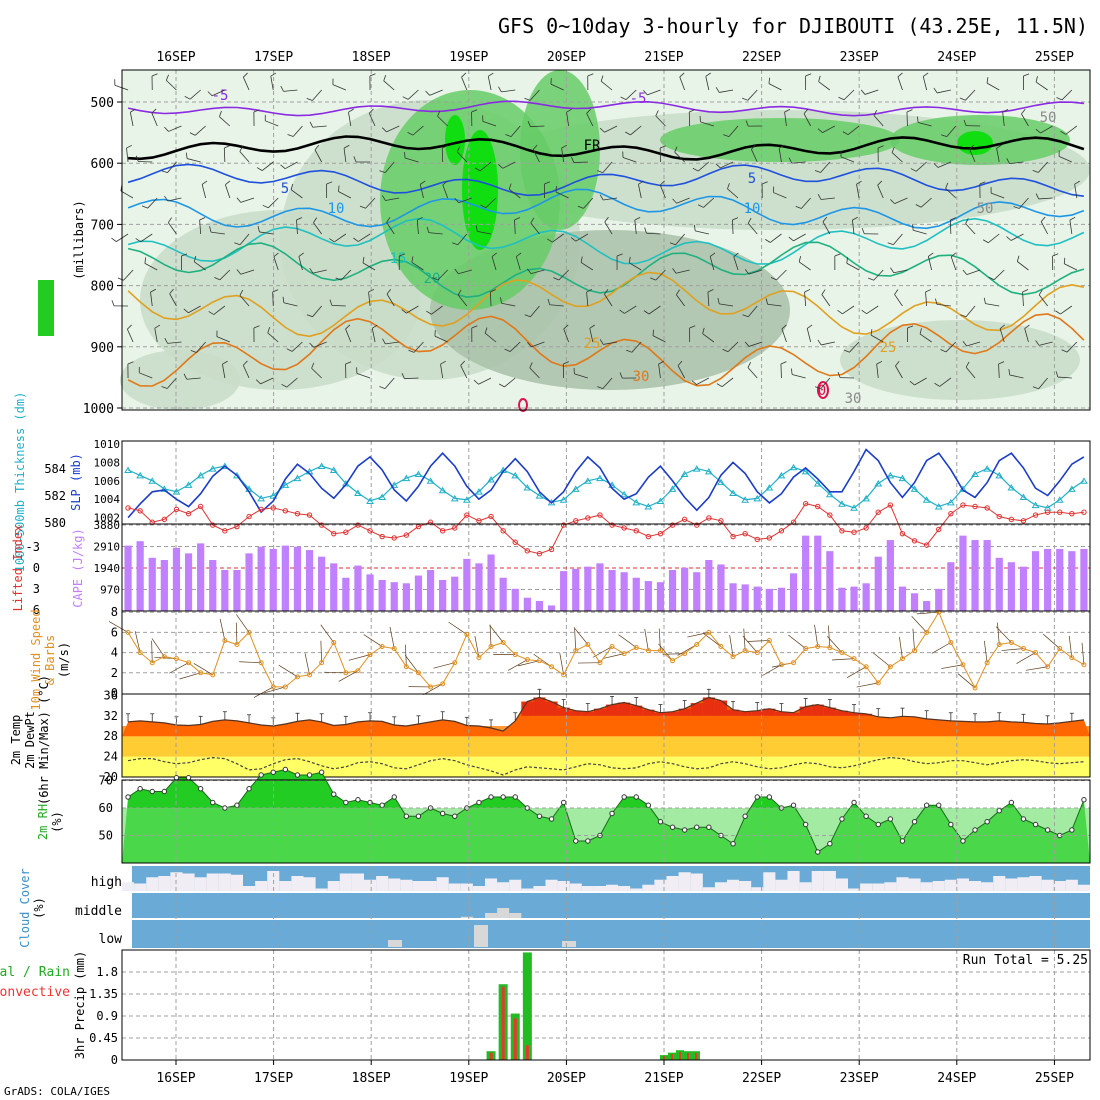 The height and width of the screenshot is (1100, 1100). What do you see at coordinates (606, 650) in the screenshot?
I see `wind-speed-line` at bounding box center [606, 650].